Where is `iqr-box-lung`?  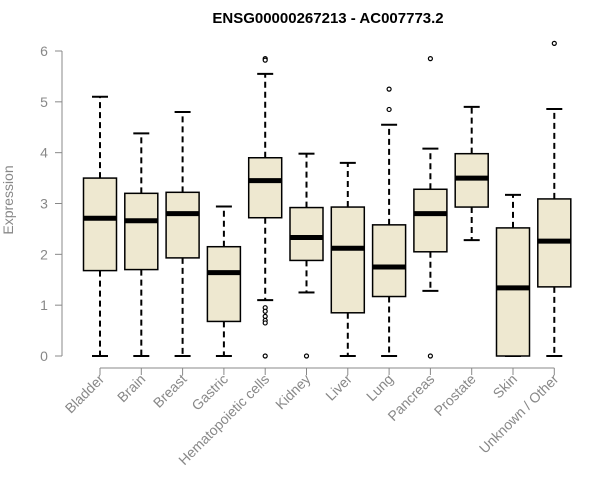
iqr-box-lung is located at coordinates (389, 261).